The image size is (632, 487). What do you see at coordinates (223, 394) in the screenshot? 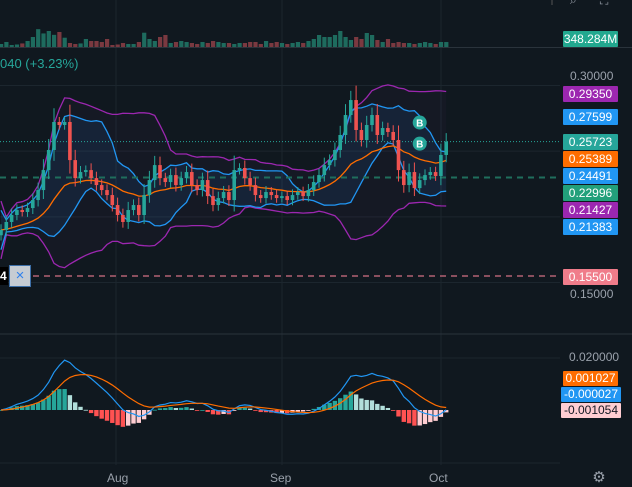
I see `signal-line` at bounding box center [223, 394].